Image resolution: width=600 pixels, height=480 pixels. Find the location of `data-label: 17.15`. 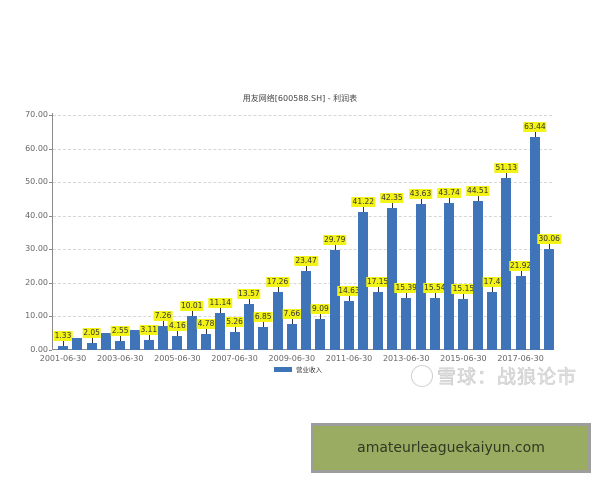

data-label: 17.15 is located at coordinates (377, 282).